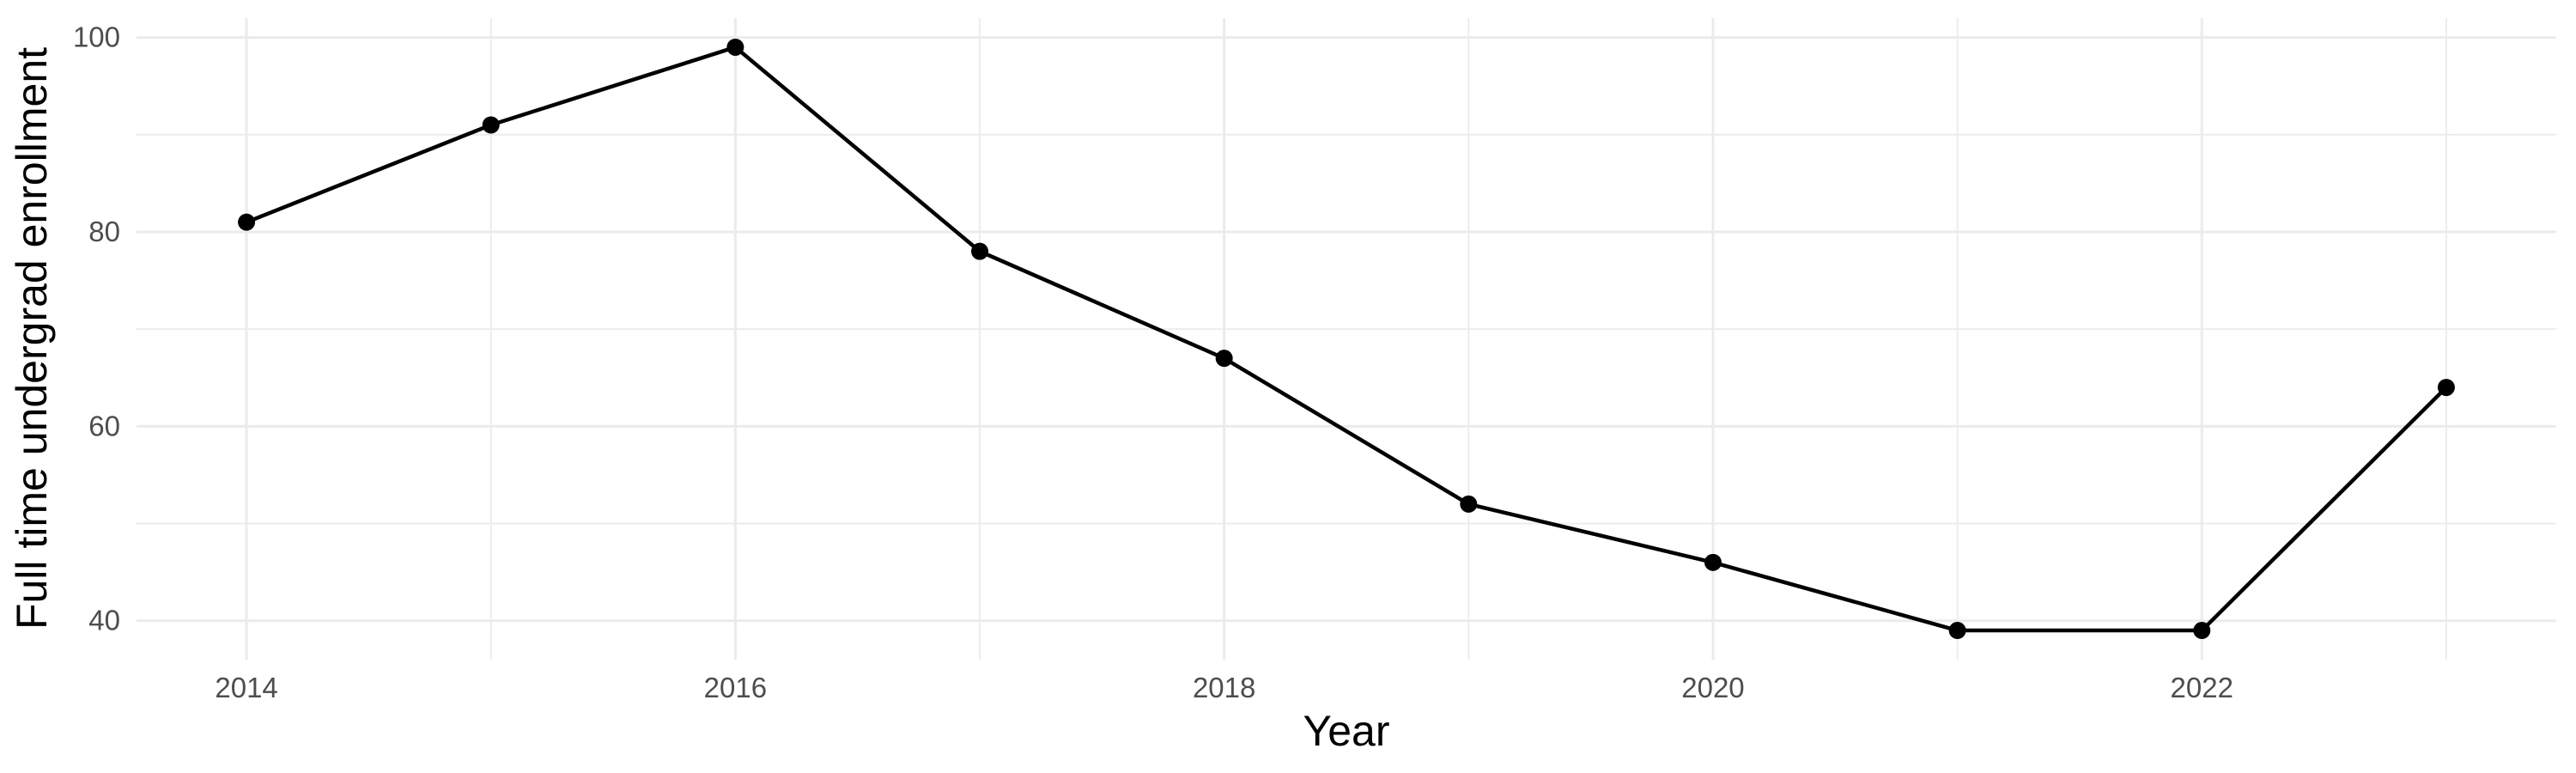 Image resolution: width=2576 pixels, height=773 pixels. I want to click on x-tick-label: 2022, so click(2202, 687).